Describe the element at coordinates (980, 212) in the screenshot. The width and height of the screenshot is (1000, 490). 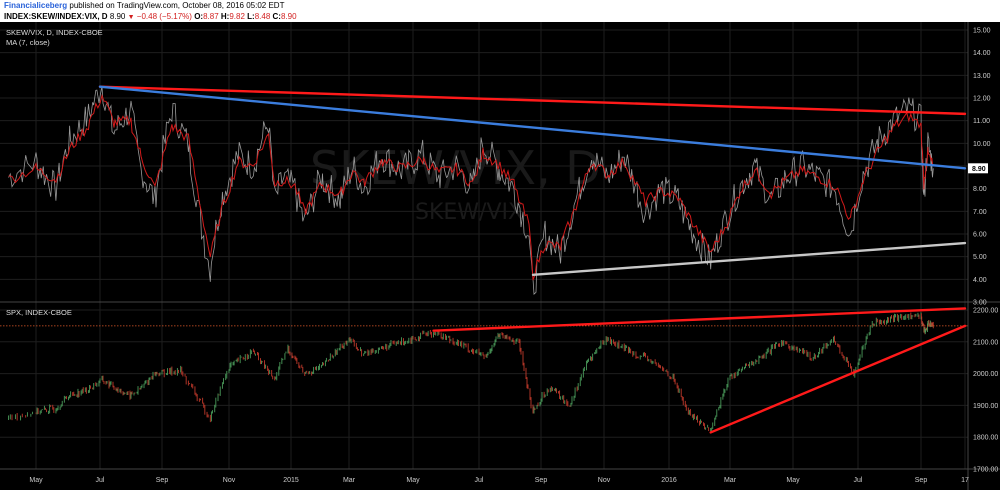
I see `price-tick-label: 7.00` at that location.